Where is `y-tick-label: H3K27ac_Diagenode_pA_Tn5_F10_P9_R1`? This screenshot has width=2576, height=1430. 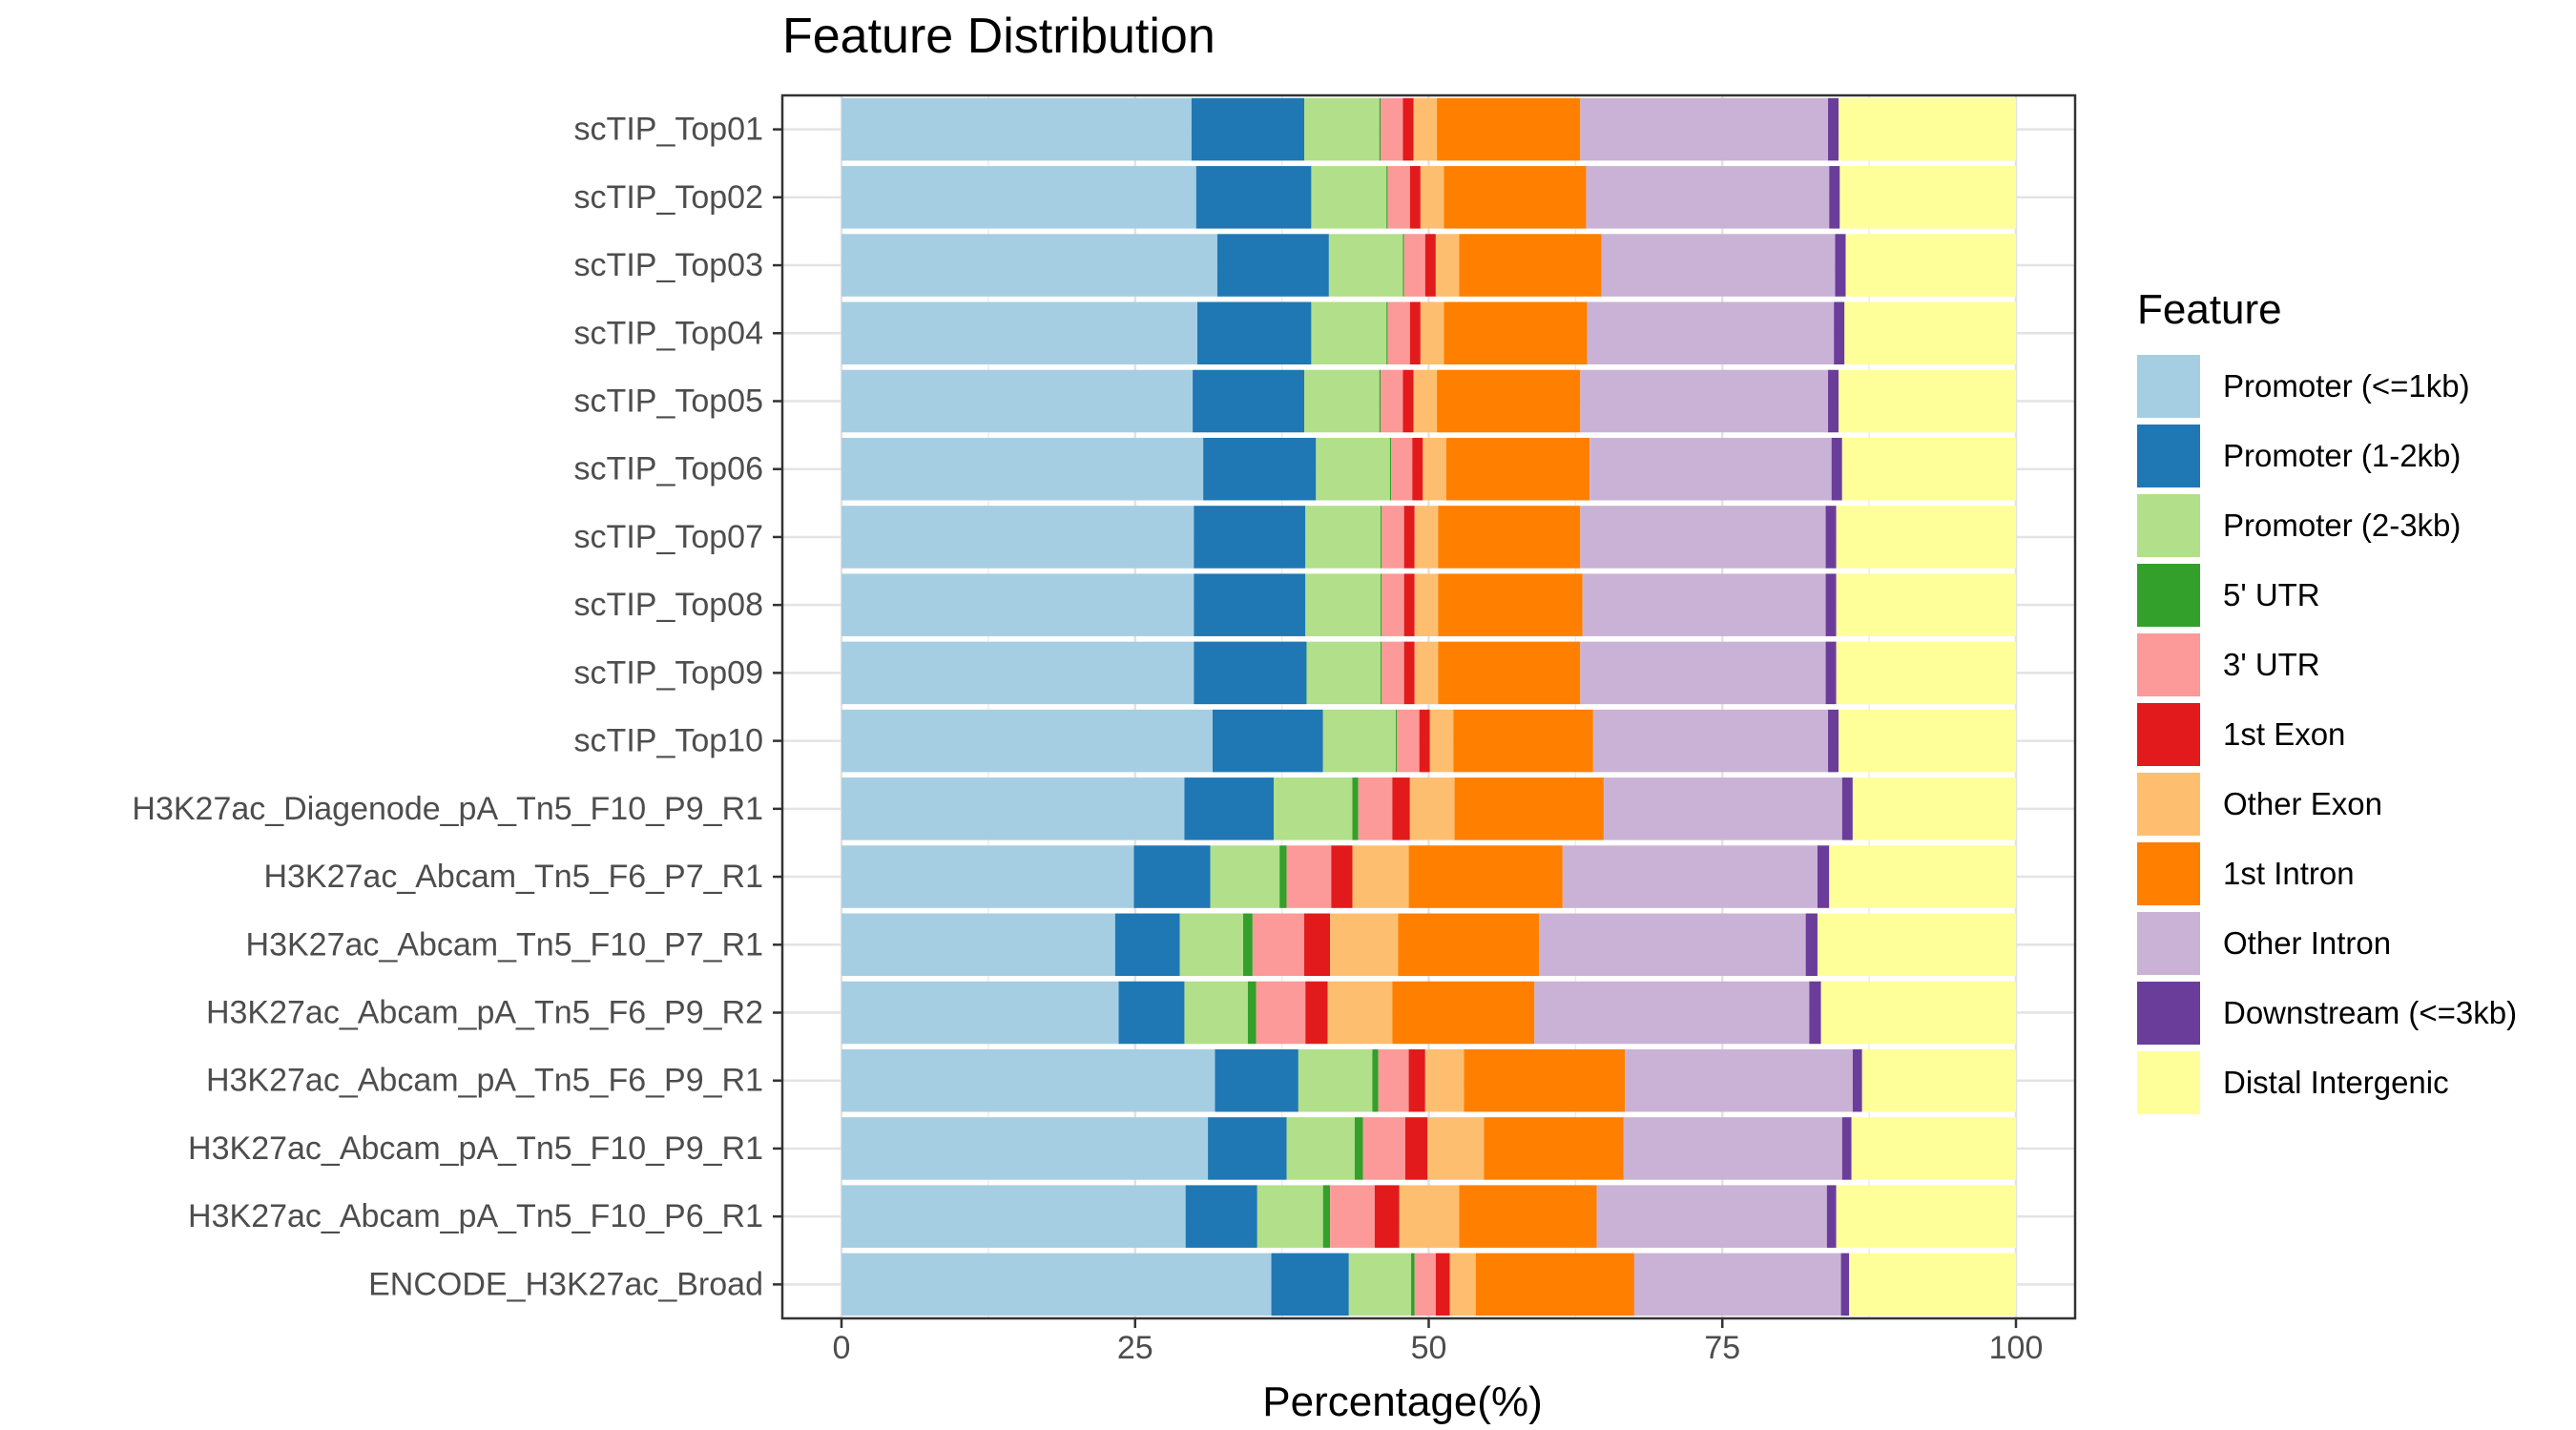
y-tick-label: H3K27ac_Diagenode_pA_Tn5_F10_P9_R1 is located at coordinates (447, 809).